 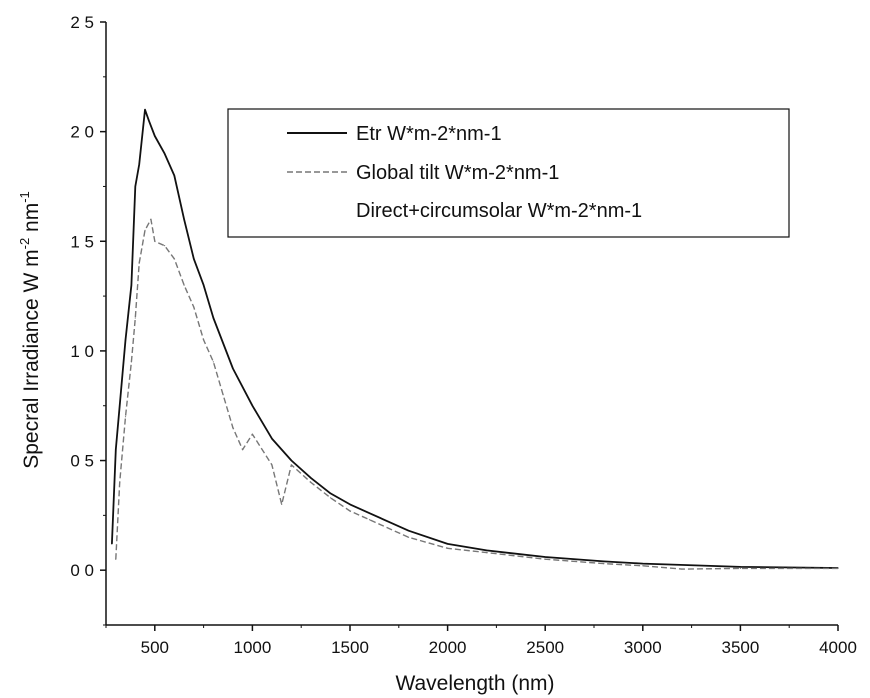 What do you see at coordinates (82, 461) in the screenshot?
I see `y-tick-label: 0 5` at bounding box center [82, 461].